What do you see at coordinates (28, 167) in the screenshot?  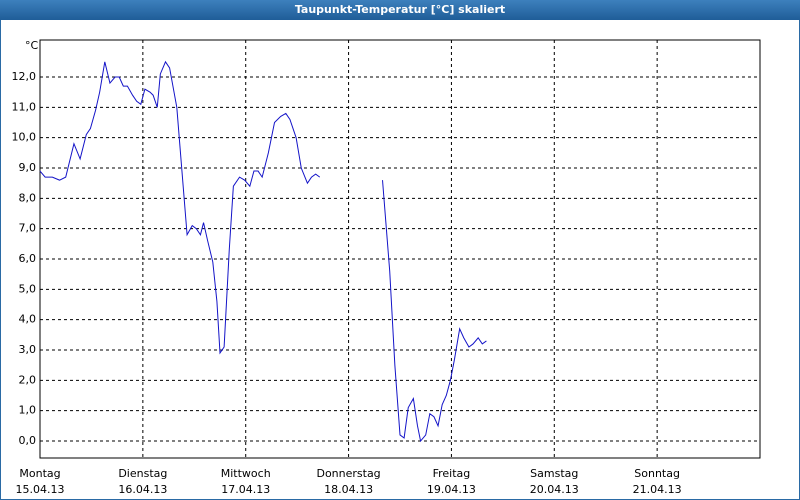 I see `y-tick-label: 9,0` at bounding box center [28, 167].